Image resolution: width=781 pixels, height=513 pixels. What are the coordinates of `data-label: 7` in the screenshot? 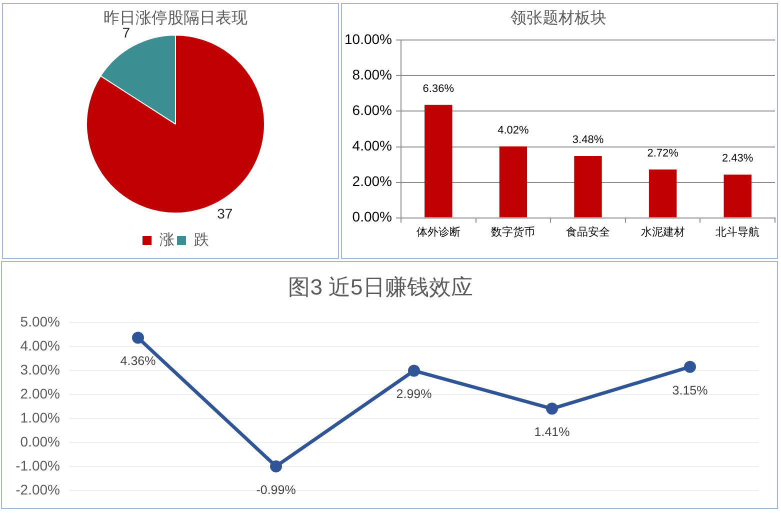 It's located at (126, 32).